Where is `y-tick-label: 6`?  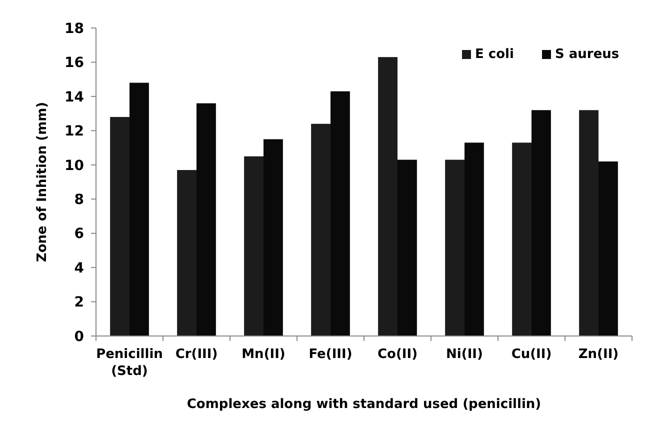 y-tick-label: 6 is located at coordinates (79, 234).